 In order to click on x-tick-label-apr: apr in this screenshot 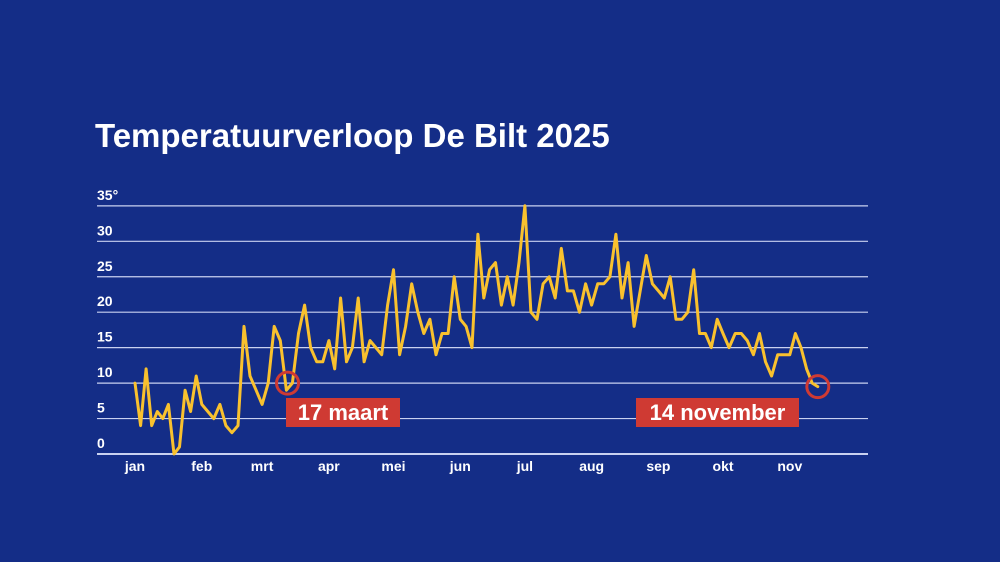, I will do `click(329, 466)`.